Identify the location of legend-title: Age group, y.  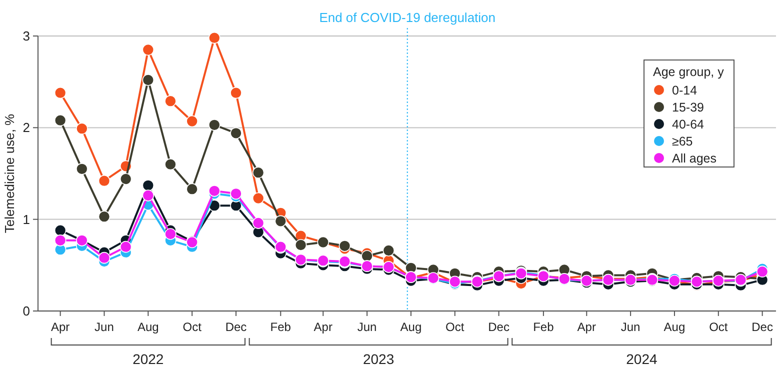
(689, 72).